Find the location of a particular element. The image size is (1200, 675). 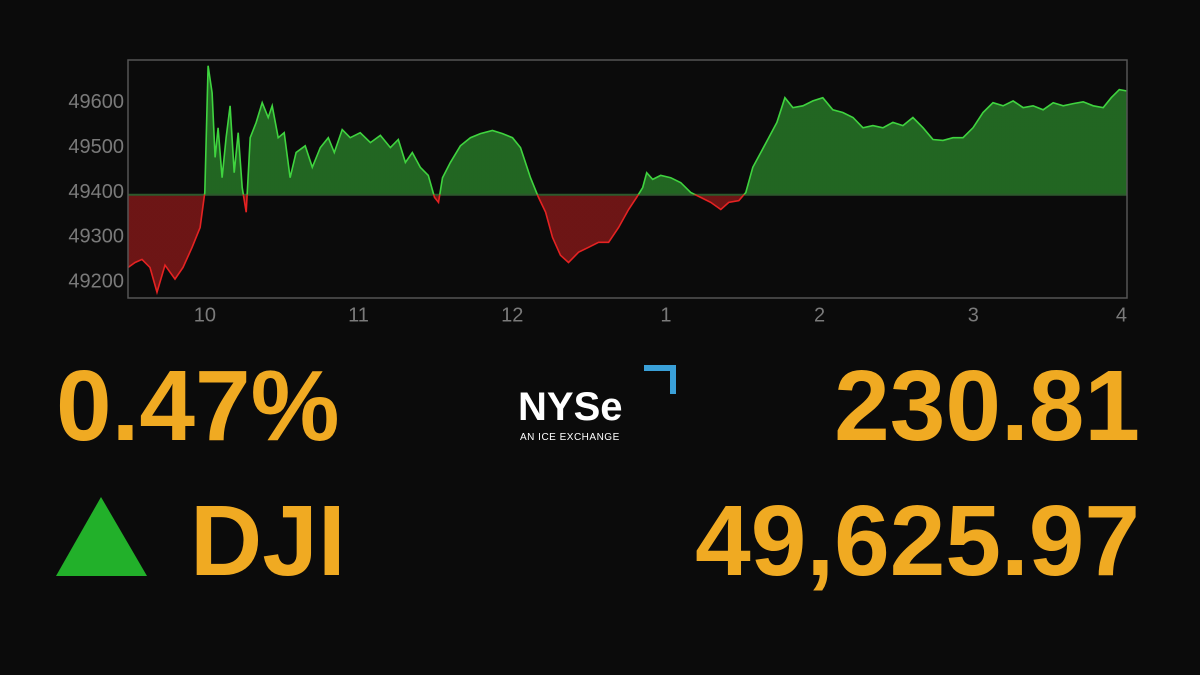

change-points: 230.81 is located at coordinates (987, 406).